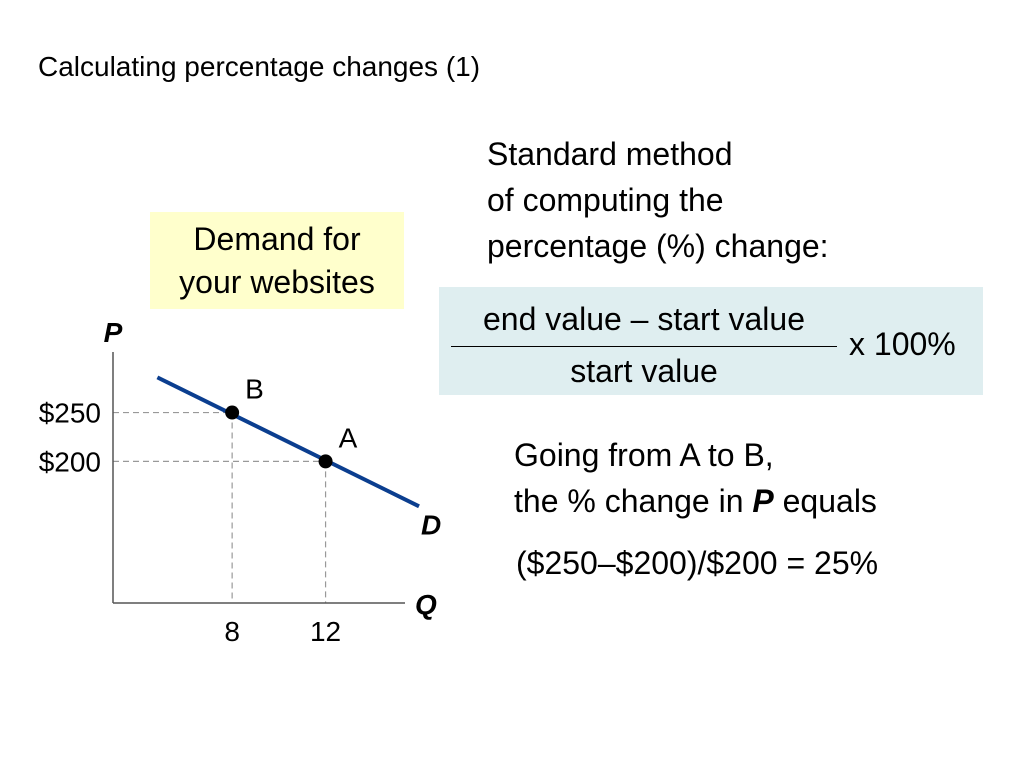 The image size is (1024, 768). I want to click on data-point-label: B, so click(254, 389).